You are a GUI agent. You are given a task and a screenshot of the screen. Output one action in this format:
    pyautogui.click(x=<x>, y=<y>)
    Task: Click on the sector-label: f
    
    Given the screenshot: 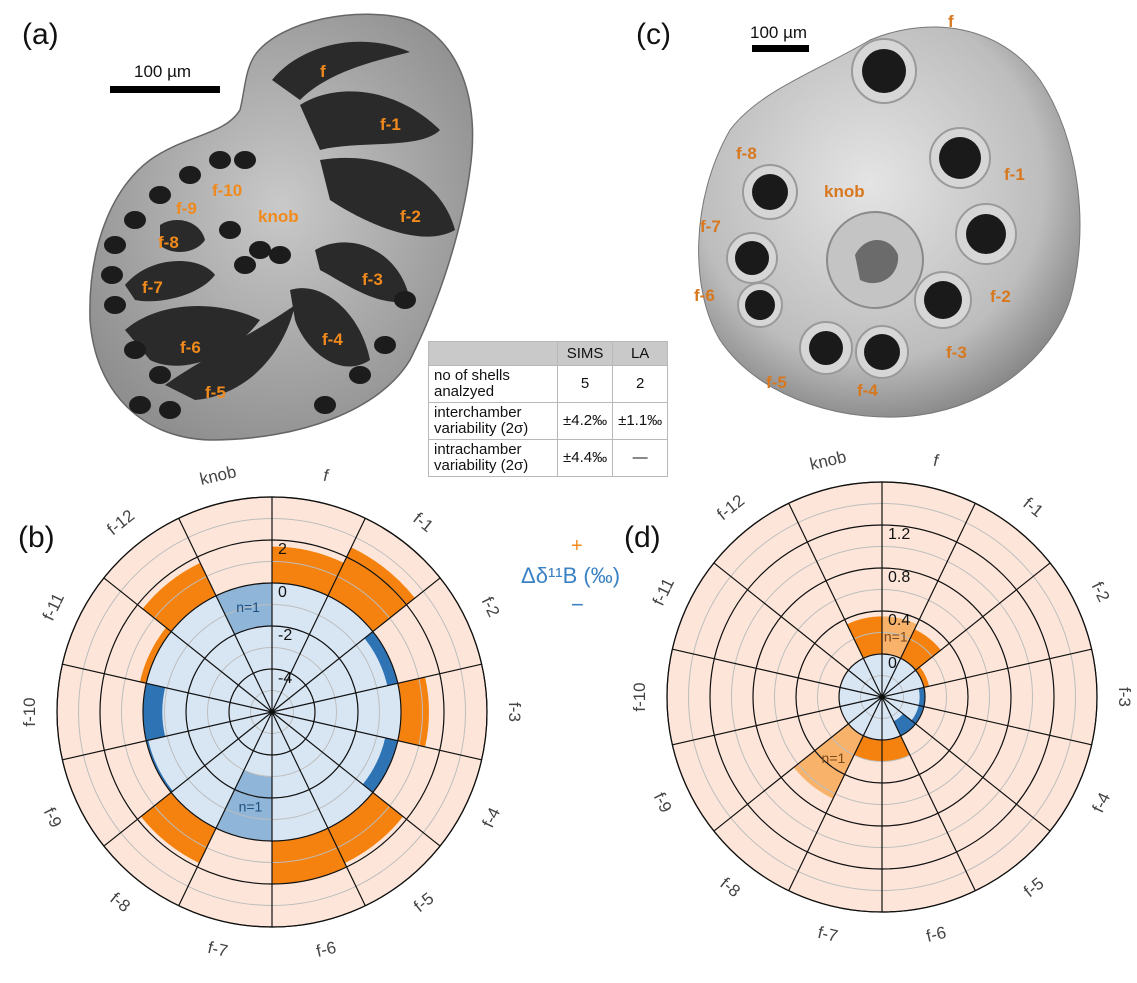 What is the action you would take?
    pyautogui.click(x=936, y=461)
    